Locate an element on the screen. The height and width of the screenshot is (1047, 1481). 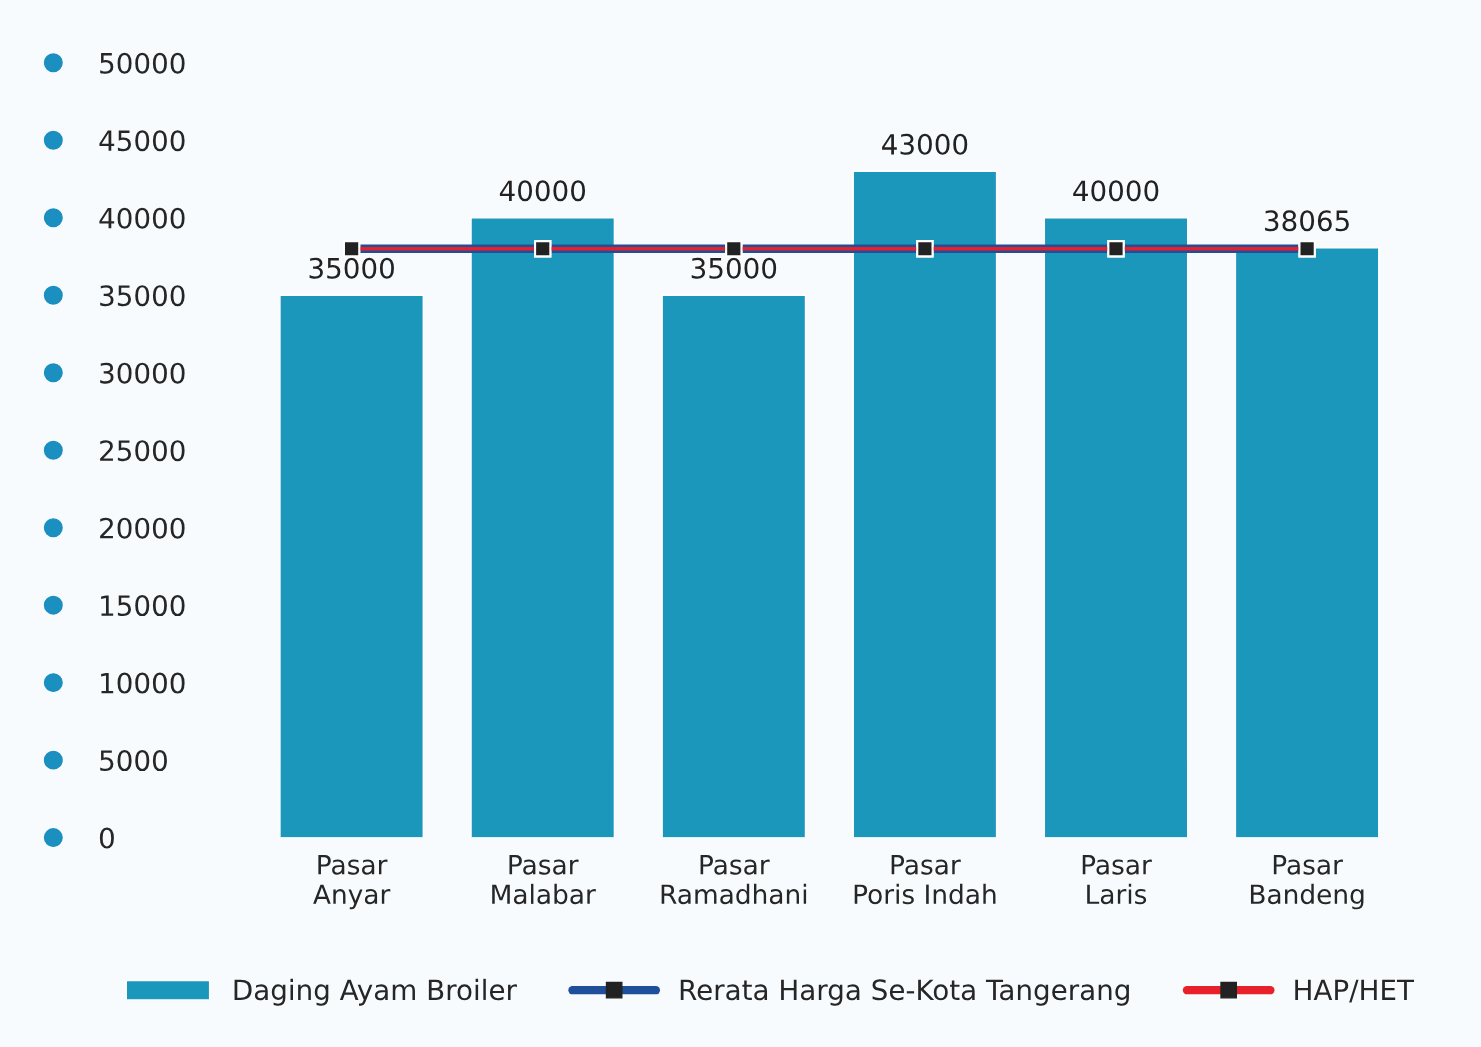
y-tick-label: 45000 is located at coordinates (142, 141).